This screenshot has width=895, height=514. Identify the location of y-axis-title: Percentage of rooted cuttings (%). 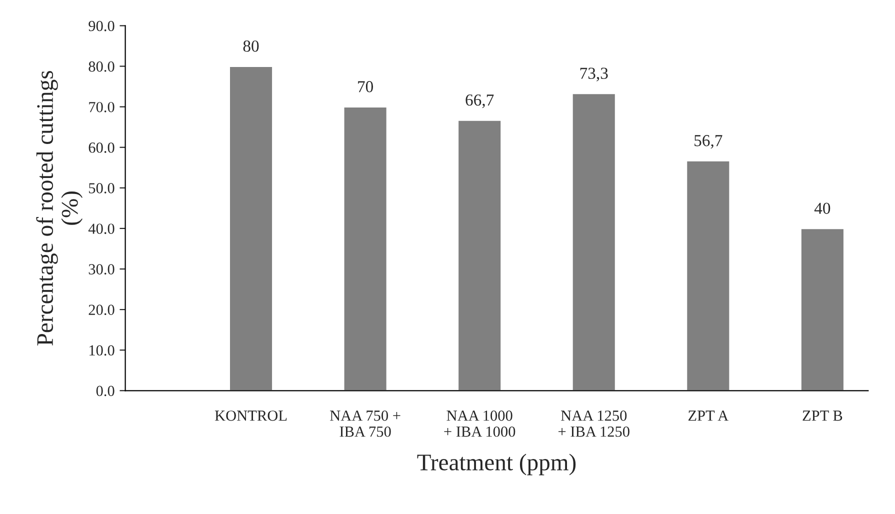
(59, 208).